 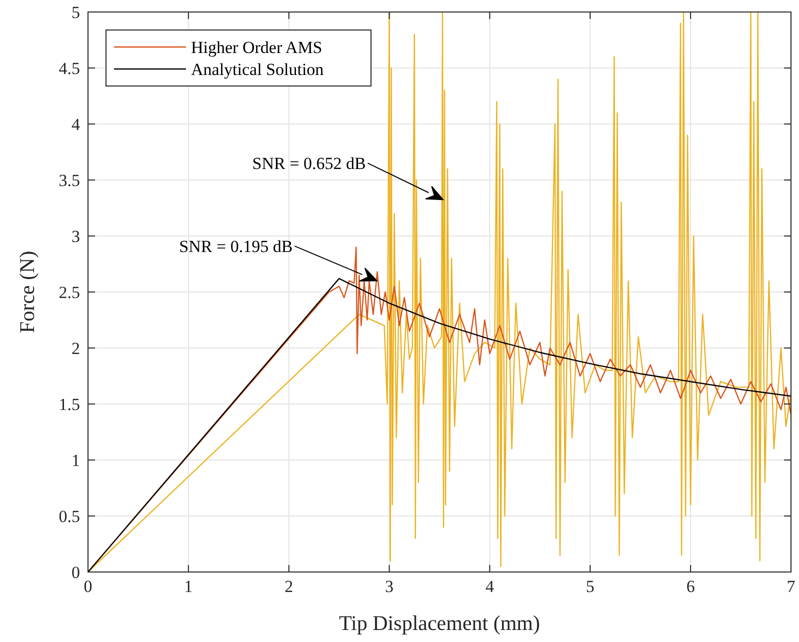 I want to click on x-tick-label: 2, so click(x=289, y=586).